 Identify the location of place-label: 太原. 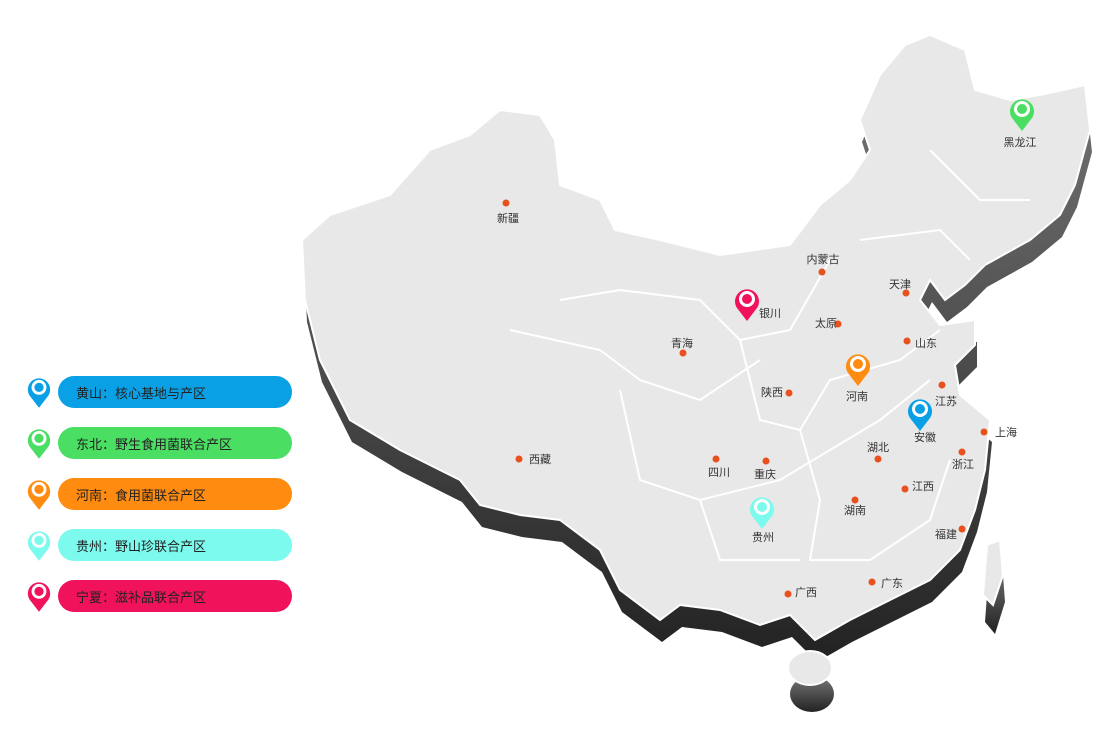
(826, 323).